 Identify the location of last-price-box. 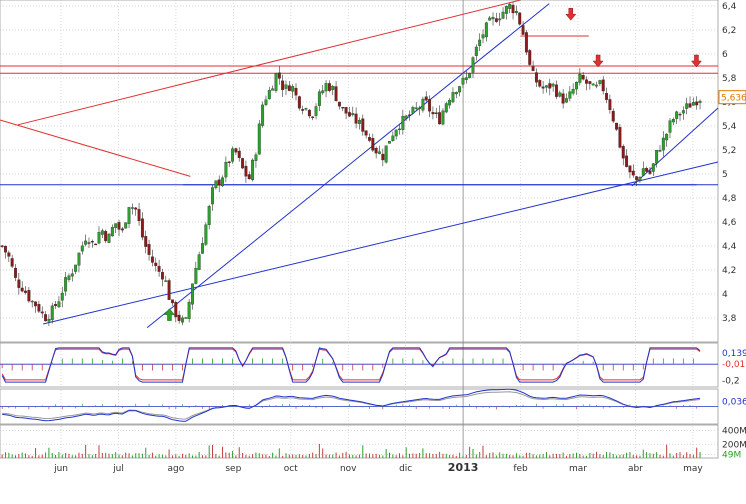
(732, 97).